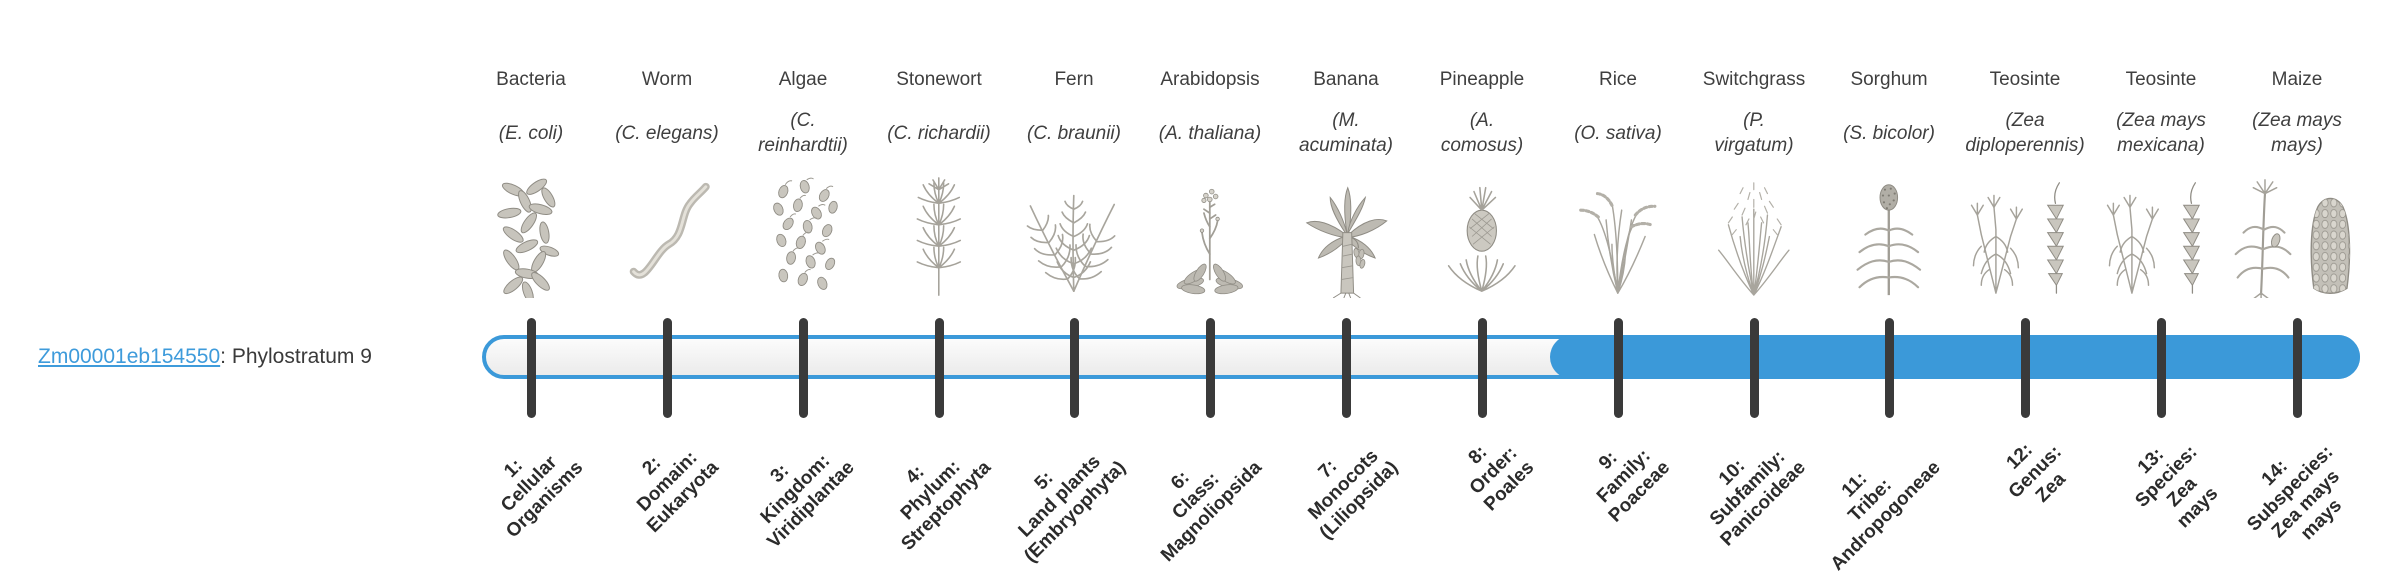 The image size is (2400, 580). Describe the element at coordinates (531, 235) in the screenshot. I see `bacteria-icon` at that location.